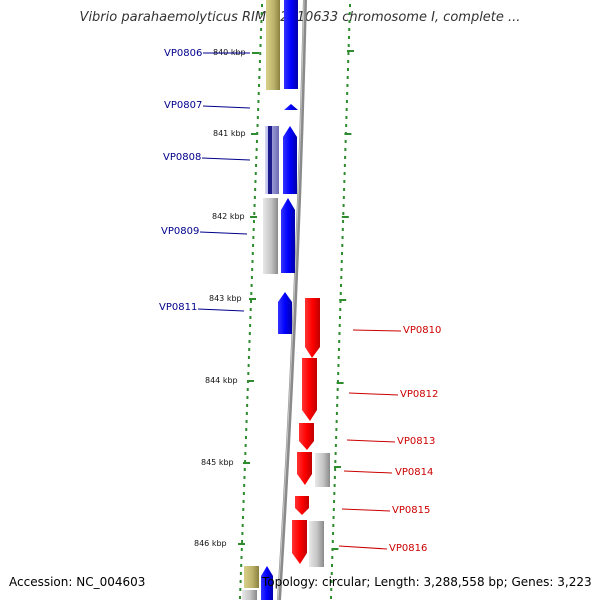 The width and height of the screenshot is (600, 600). What do you see at coordinates (309, 389) in the screenshot?
I see `gene-vp0812-arrow` at bounding box center [309, 389].